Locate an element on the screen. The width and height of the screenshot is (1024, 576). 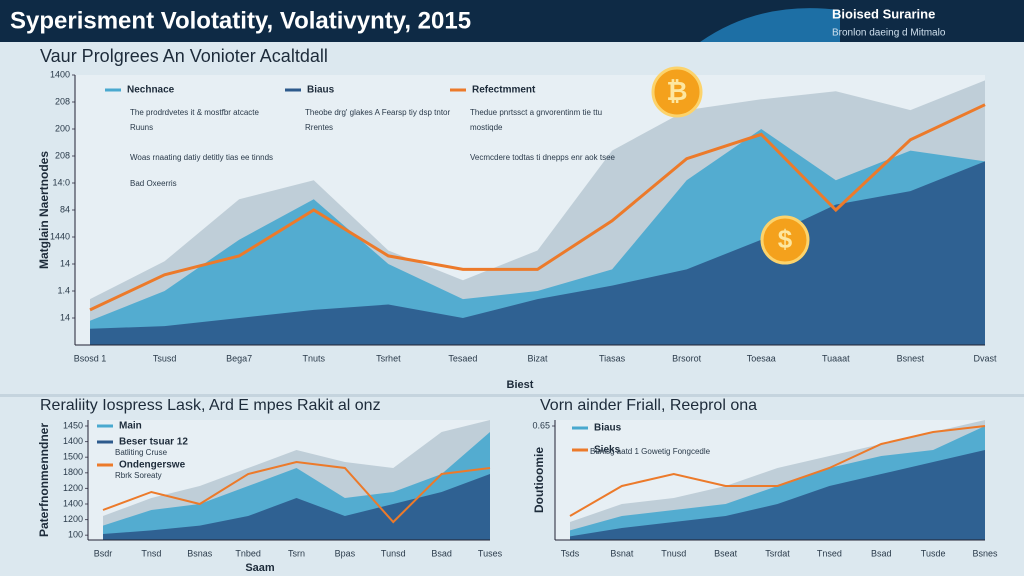
x-tick-label: Bseat is located at coordinates (726, 553).